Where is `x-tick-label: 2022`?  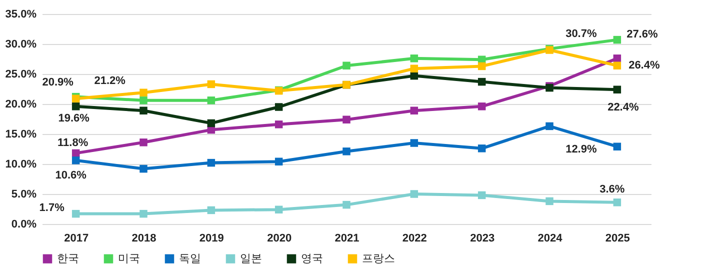
x-tick-label: 2022 is located at coordinates (414, 238).